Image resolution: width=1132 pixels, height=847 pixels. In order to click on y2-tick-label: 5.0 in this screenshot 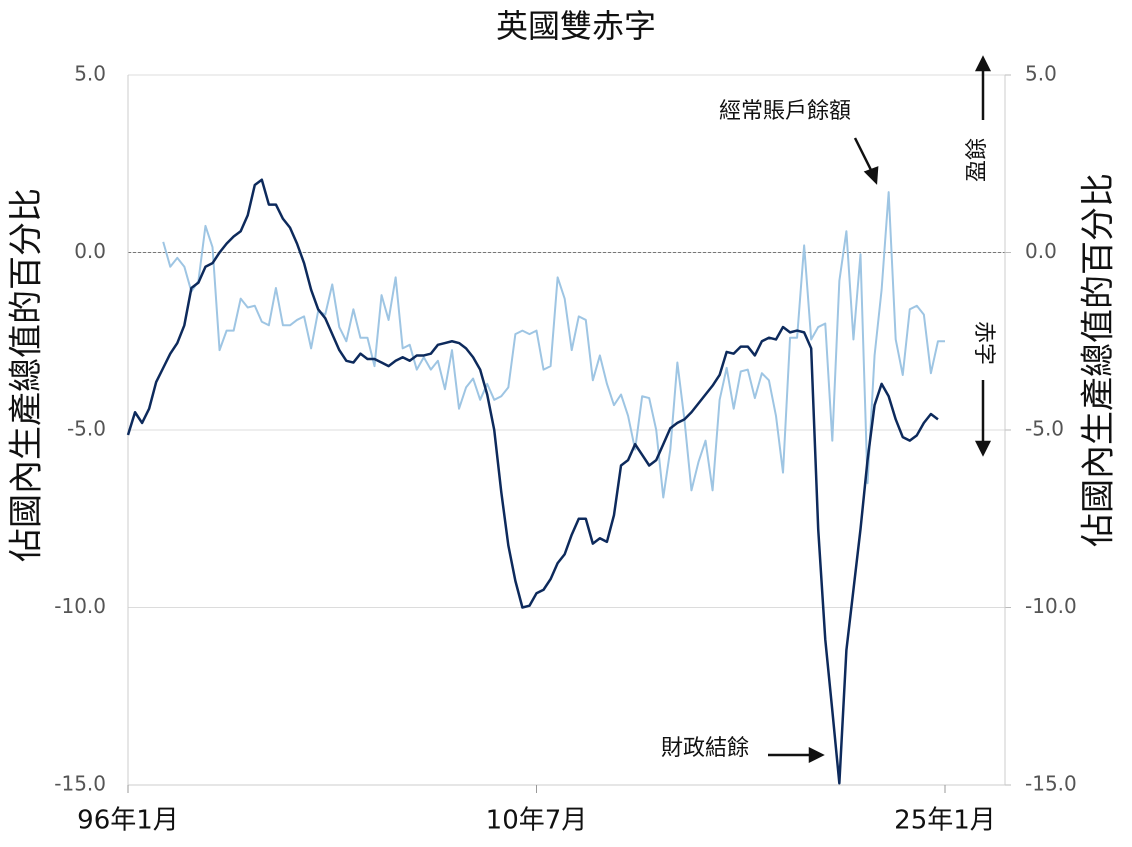, I will do `click(1041, 74)`.